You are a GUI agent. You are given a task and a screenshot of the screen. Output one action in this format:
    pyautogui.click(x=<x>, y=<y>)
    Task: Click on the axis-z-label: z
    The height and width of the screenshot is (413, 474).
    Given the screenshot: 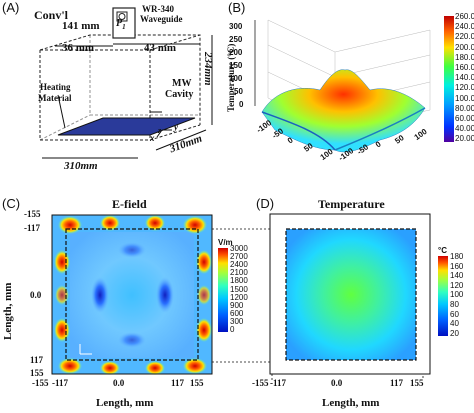 What is the action you would take?
    pyautogui.click(x=160, y=130)
    